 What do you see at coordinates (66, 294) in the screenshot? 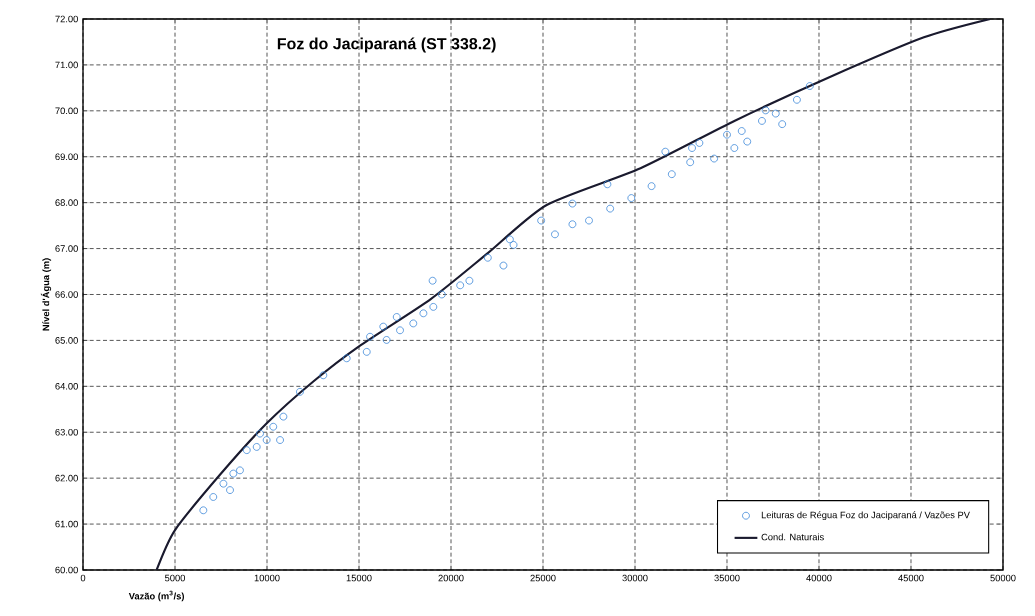
I see `y-tick-label: 66.00` at bounding box center [66, 294].